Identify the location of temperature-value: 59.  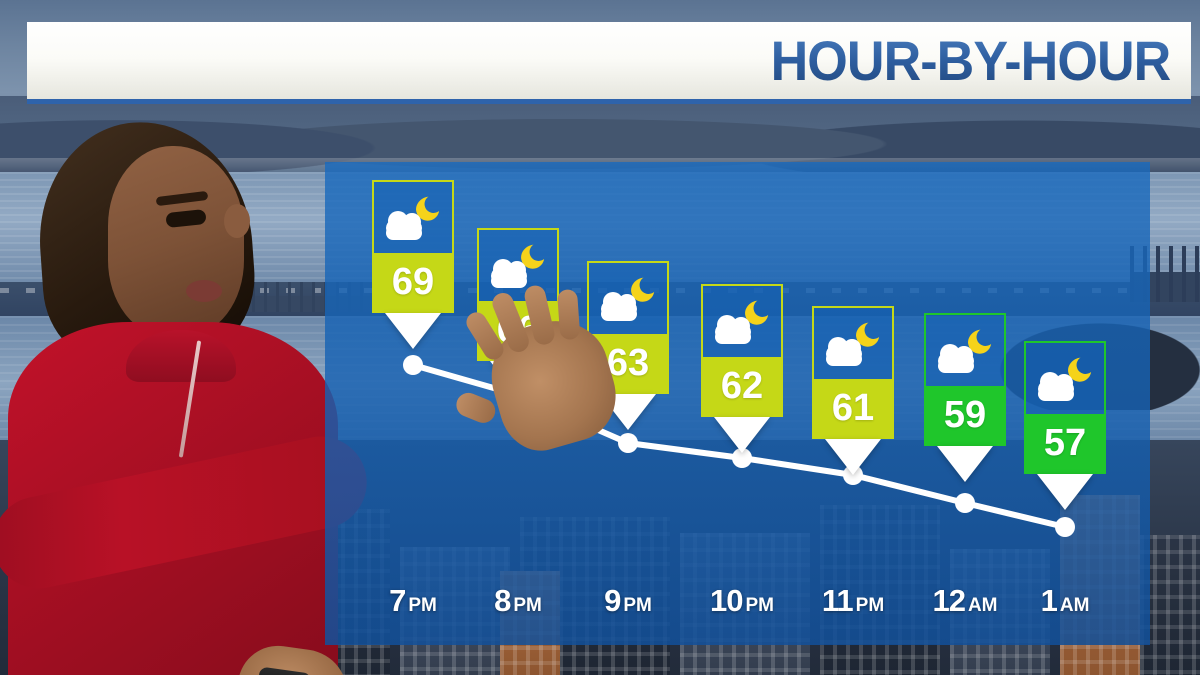
(965, 415).